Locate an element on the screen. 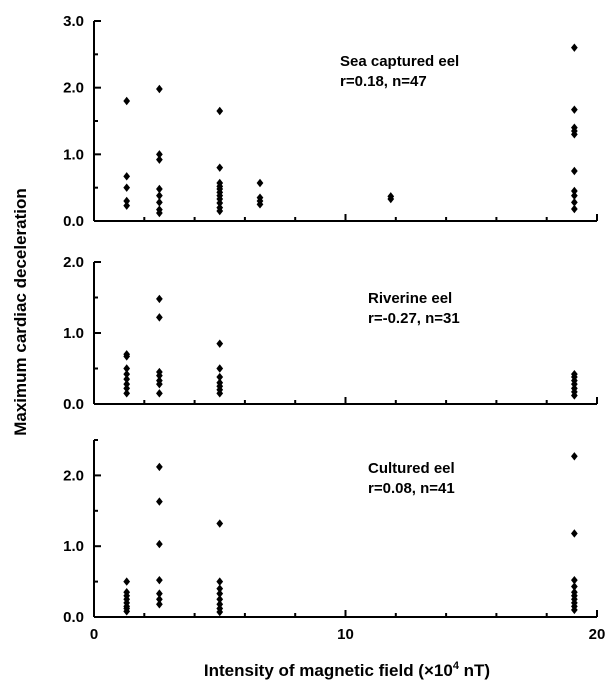 Image resolution: width=615 pixels, height=685 pixels. panel-stats: r=0.08, n=41 is located at coordinates (411, 488).